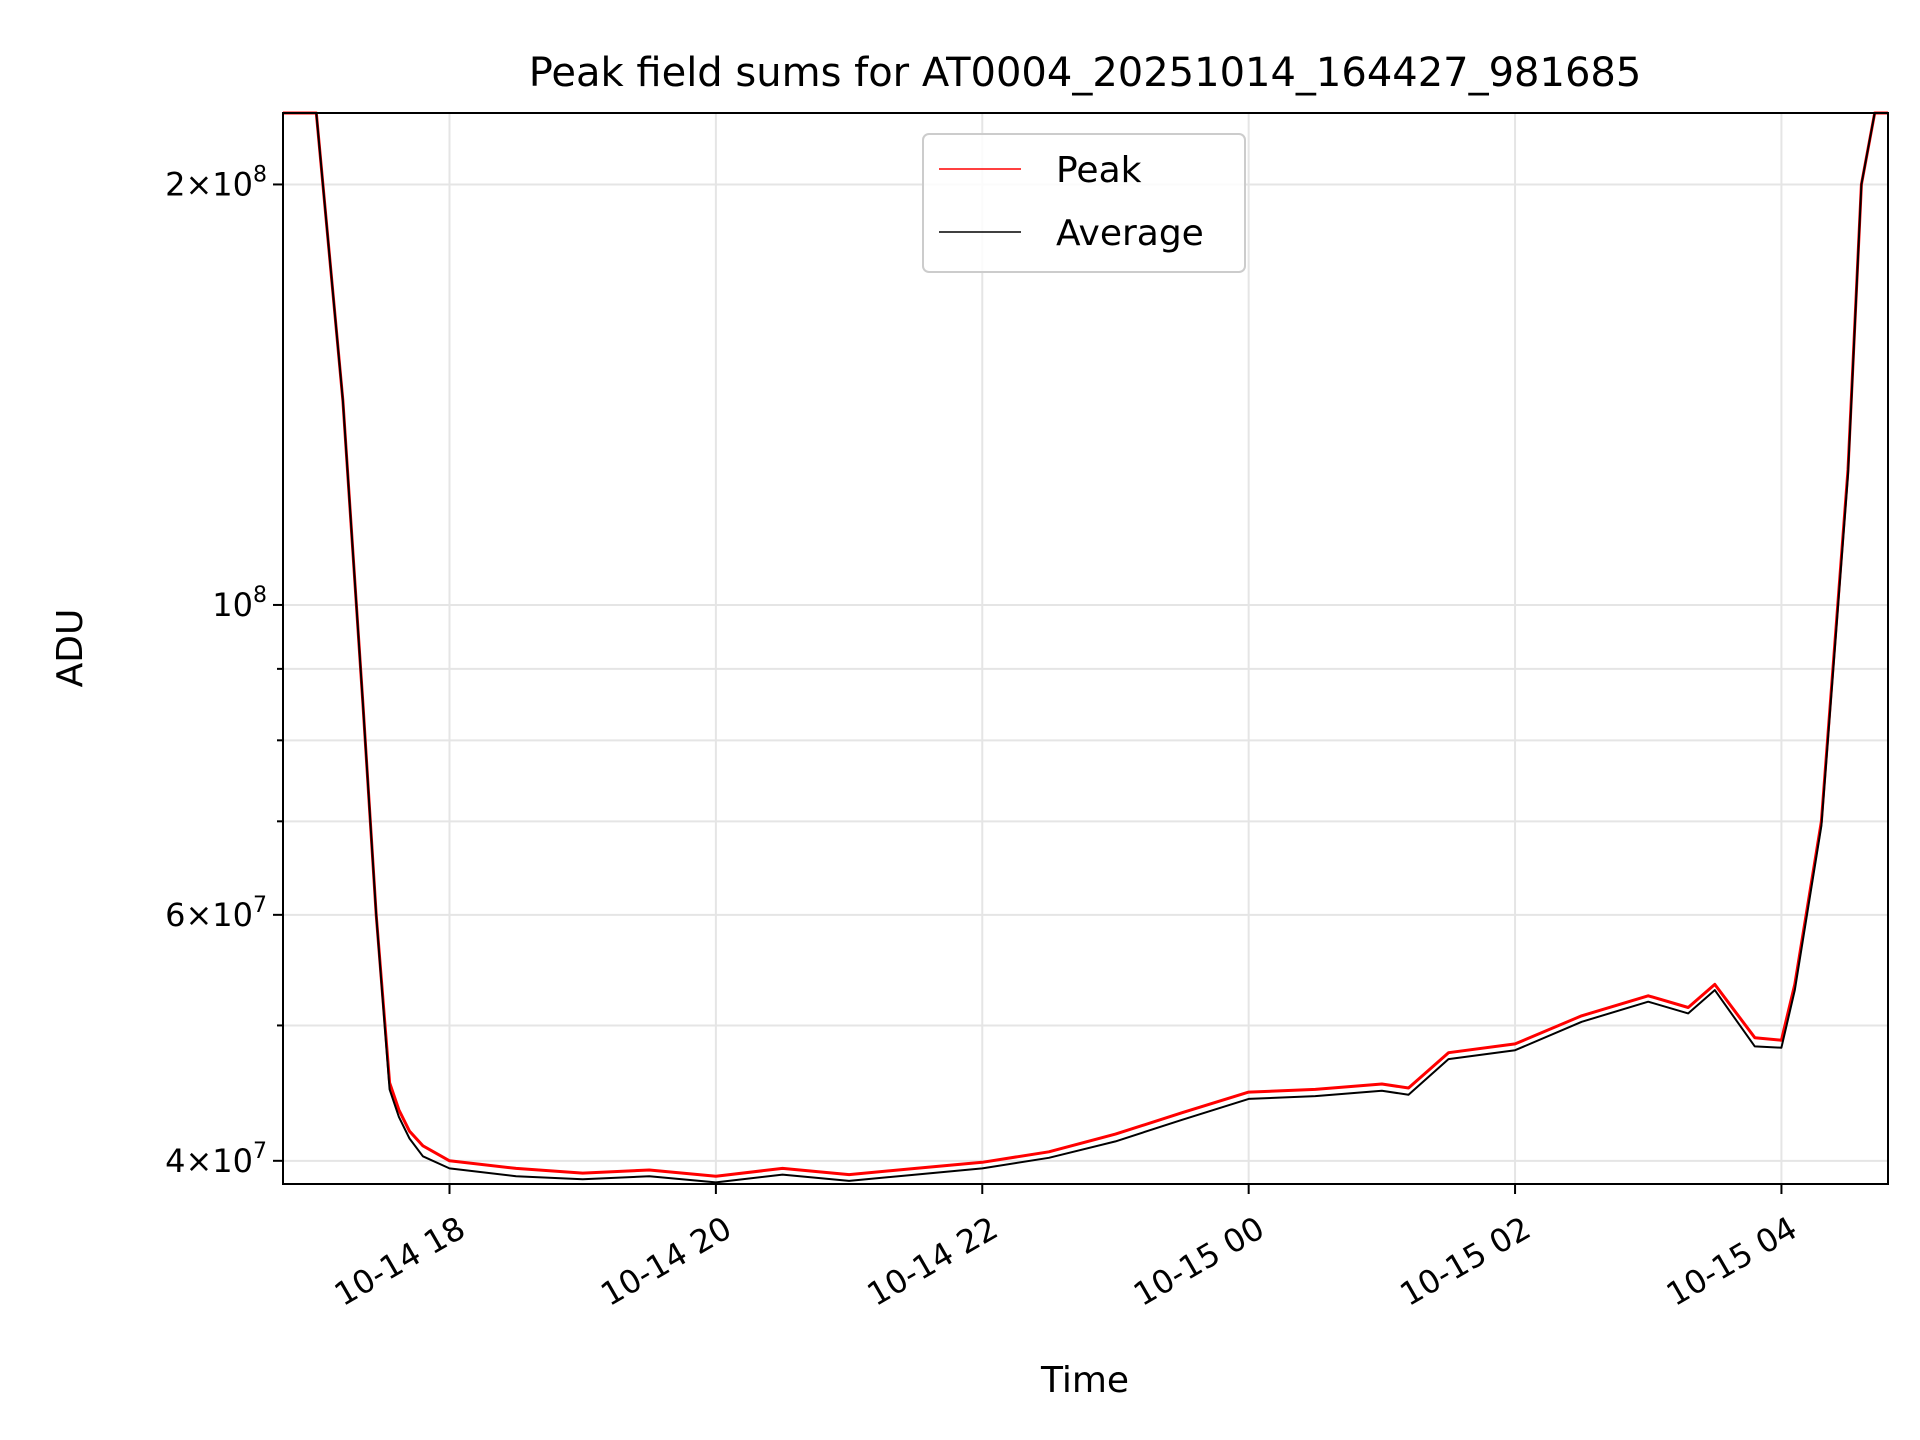  What do you see at coordinates (1130, 233) in the screenshot?
I see `legend-label-average: Average` at bounding box center [1130, 233].